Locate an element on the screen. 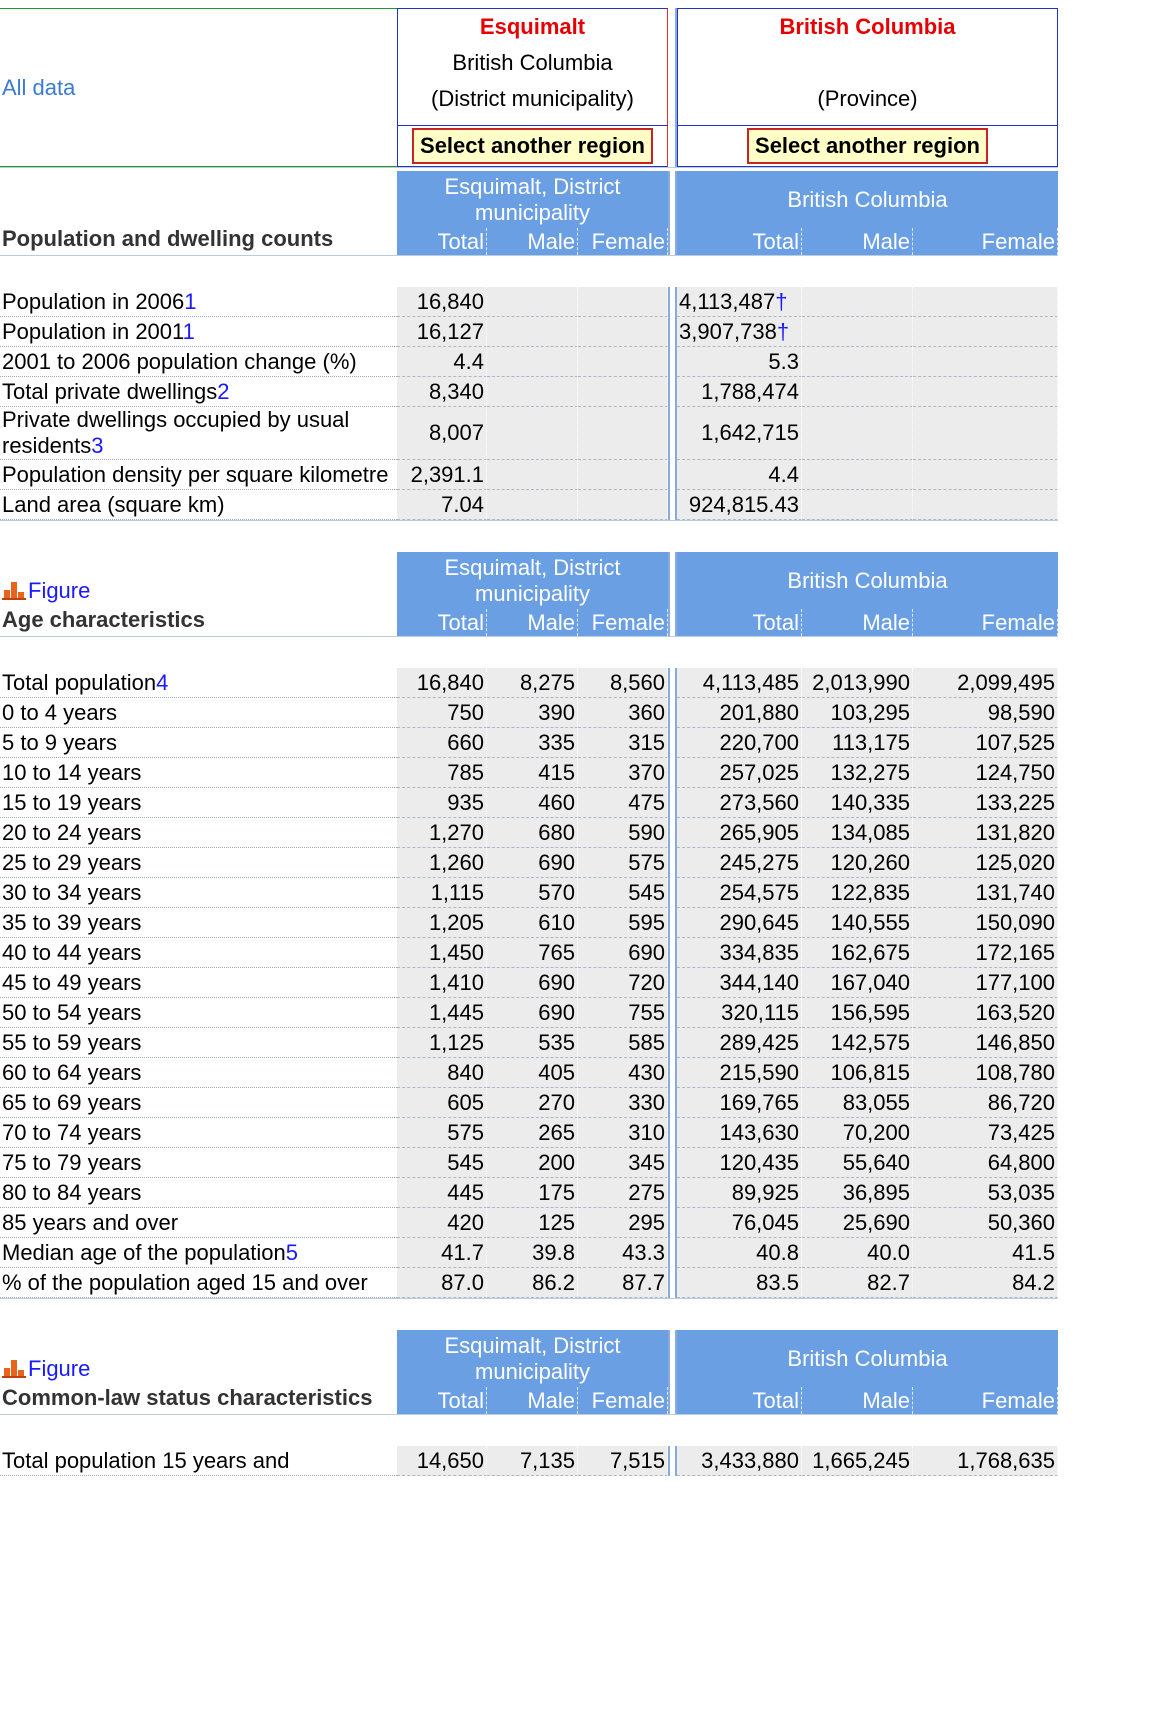 This screenshot has height=1722, width=1166. value: 8,340 is located at coordinates (456, 391).